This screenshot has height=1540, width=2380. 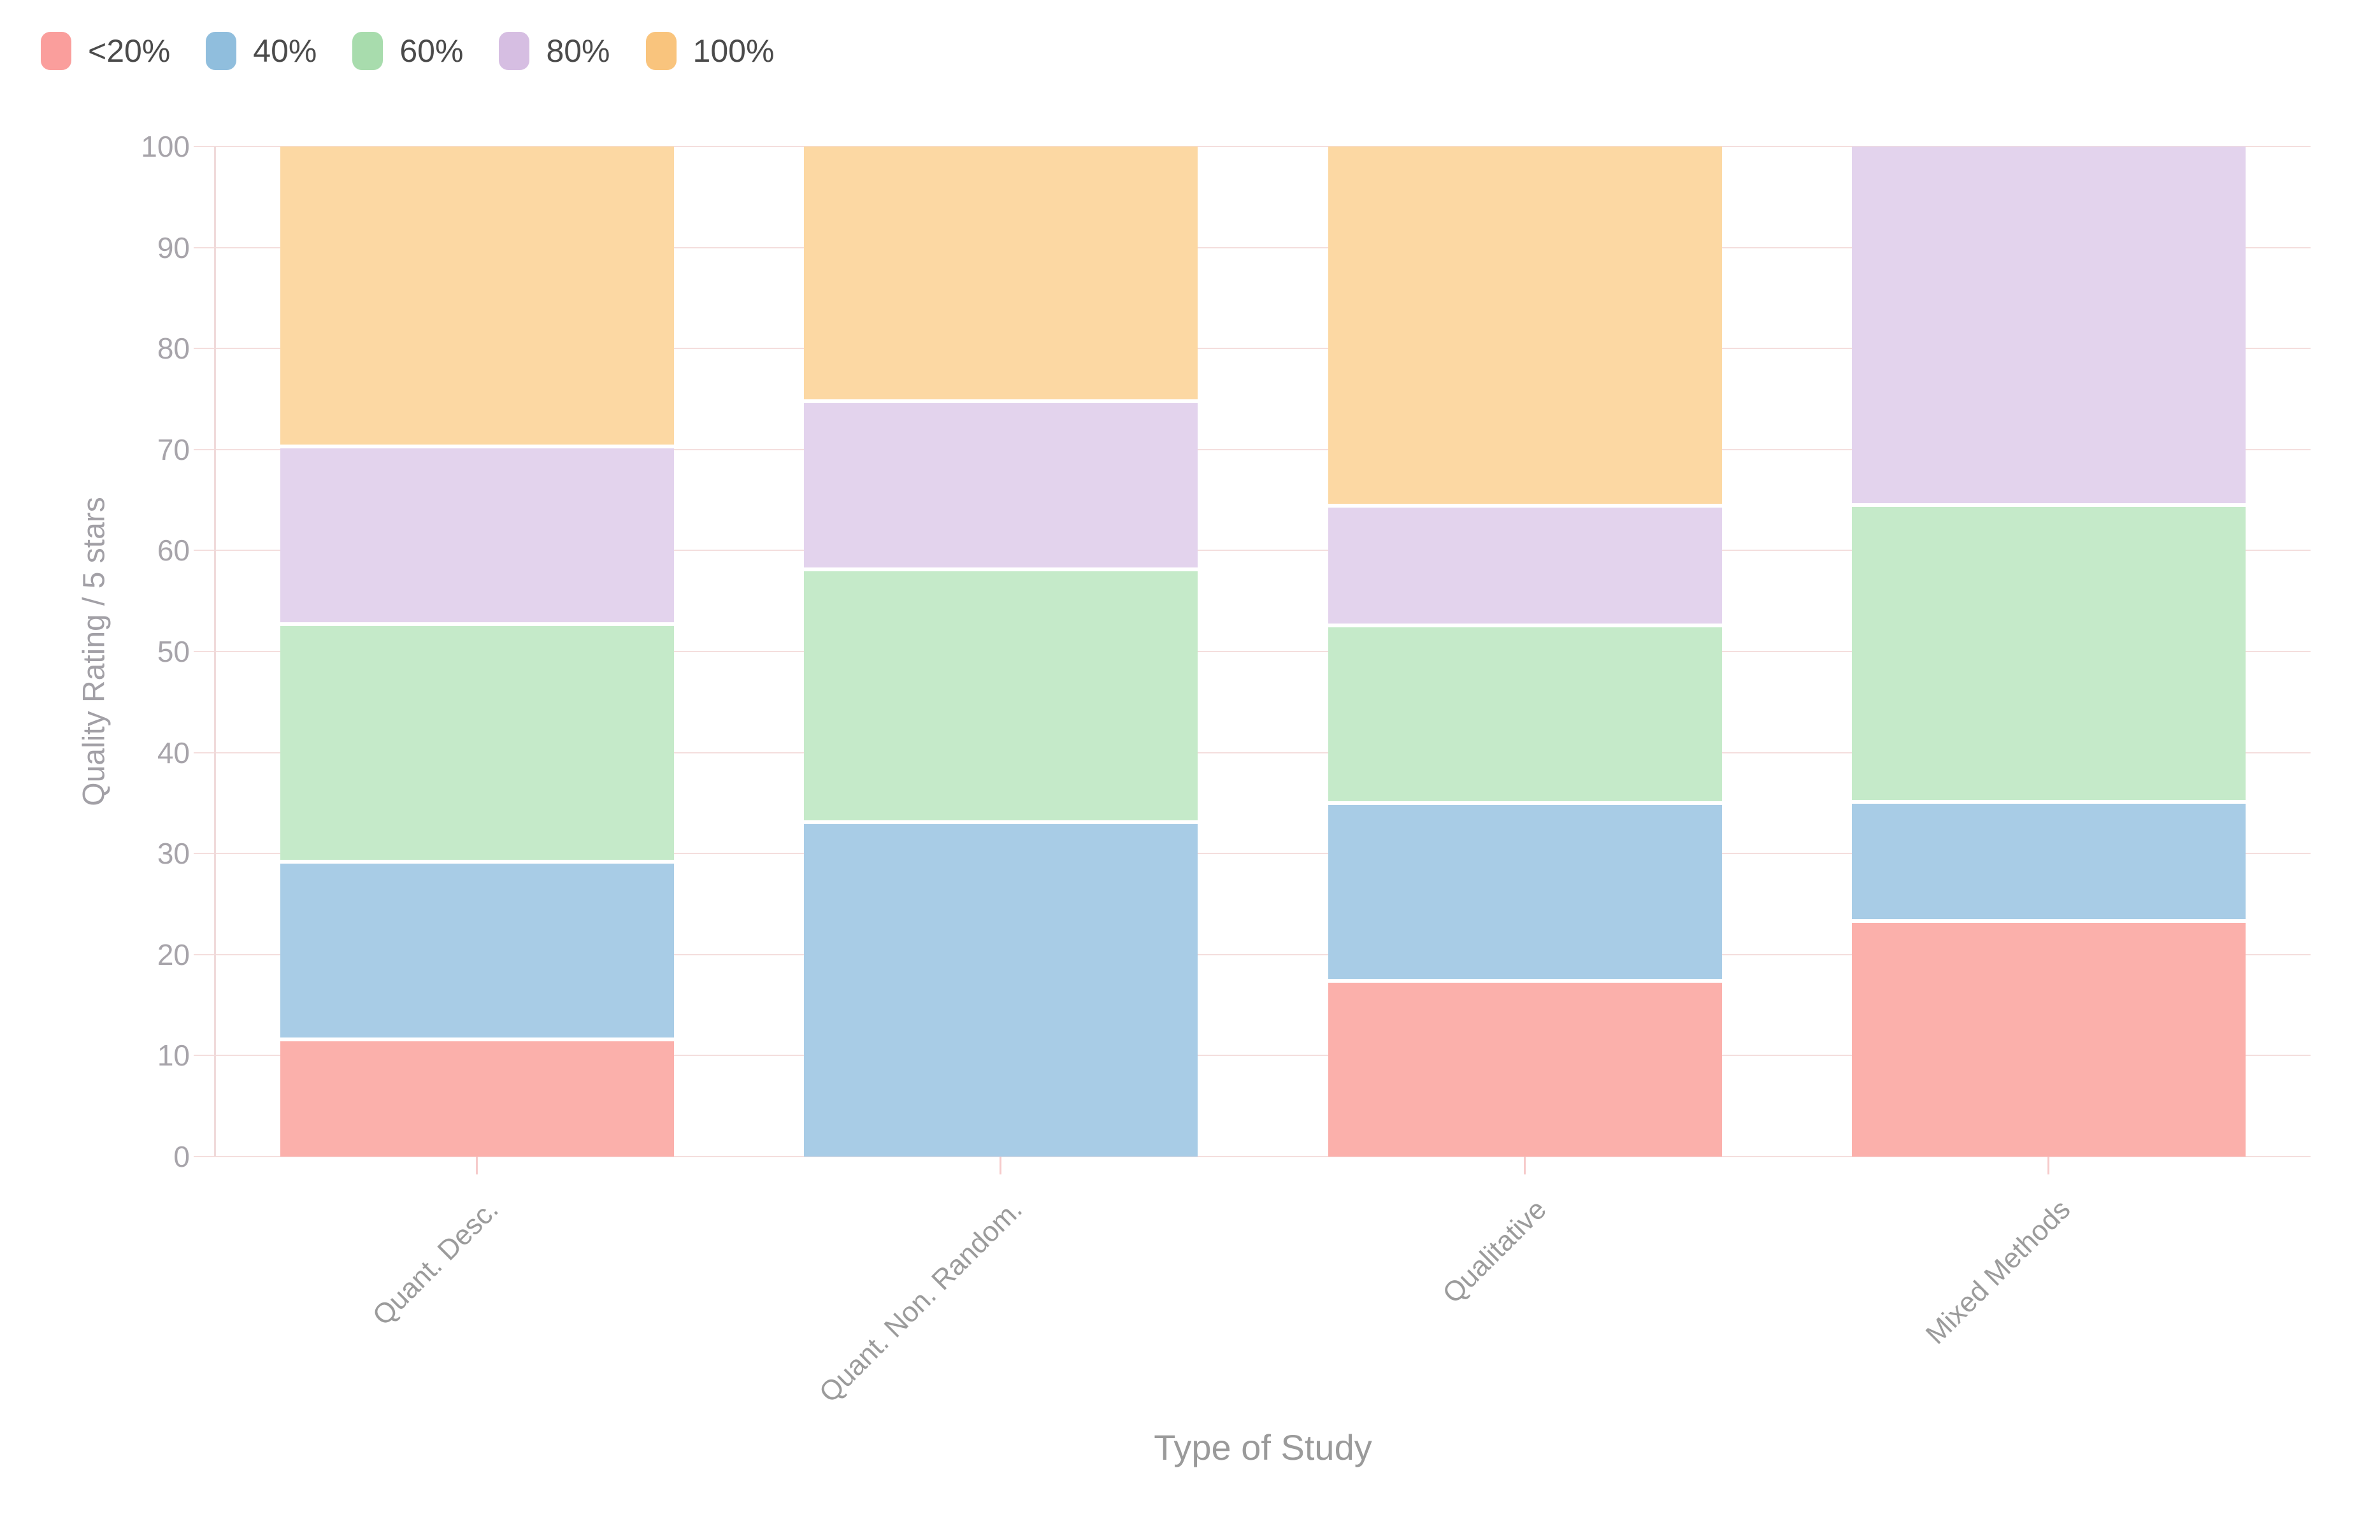 What do you see at coordinates (1252, 551) in the screenshot?
I see `gridline-y60` at bounding box center [1252, 551].